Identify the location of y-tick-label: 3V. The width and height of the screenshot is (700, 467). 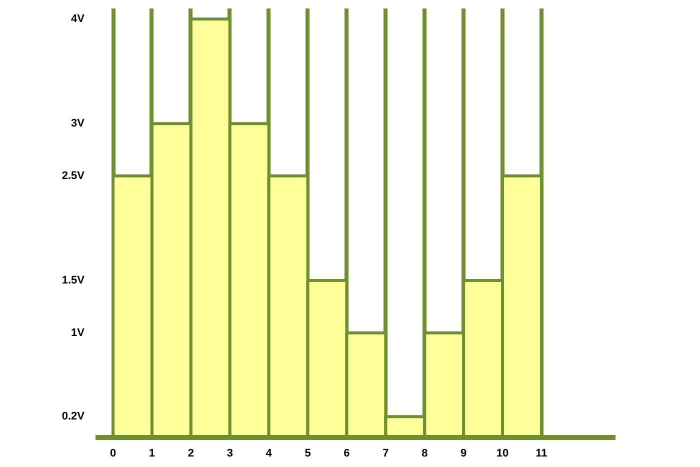
(78, 124).